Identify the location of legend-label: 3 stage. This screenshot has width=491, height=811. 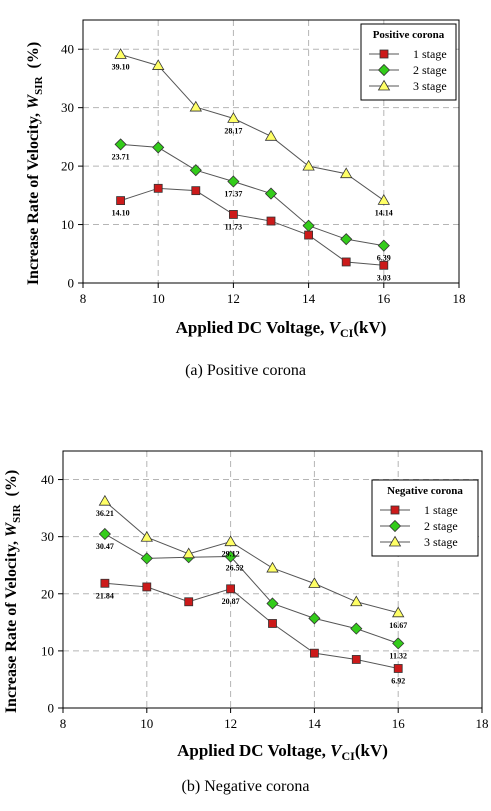
(441, 542).